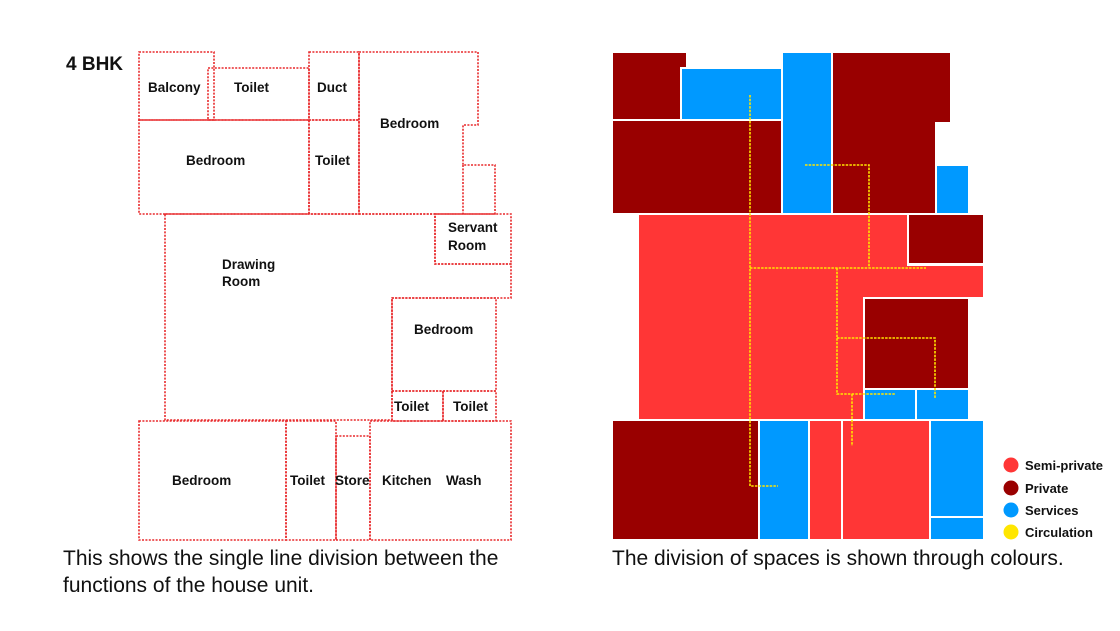  Describe the element at coordinates (685, 480) in the screenshot. I see `zone-private-bedroom-bottom` at that location.